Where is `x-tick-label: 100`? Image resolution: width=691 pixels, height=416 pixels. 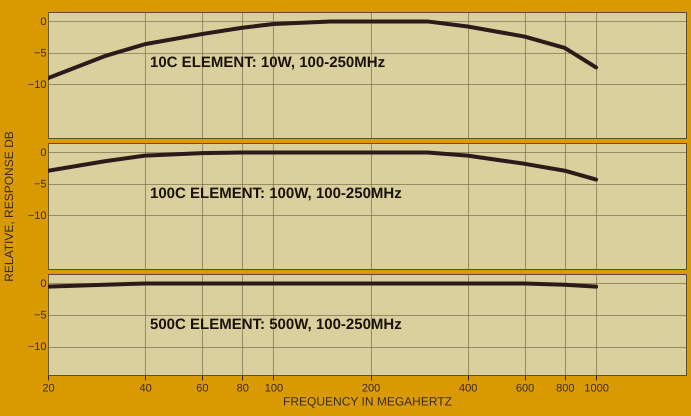
x-tick-label: 100 is located at coordinates (274, 388).